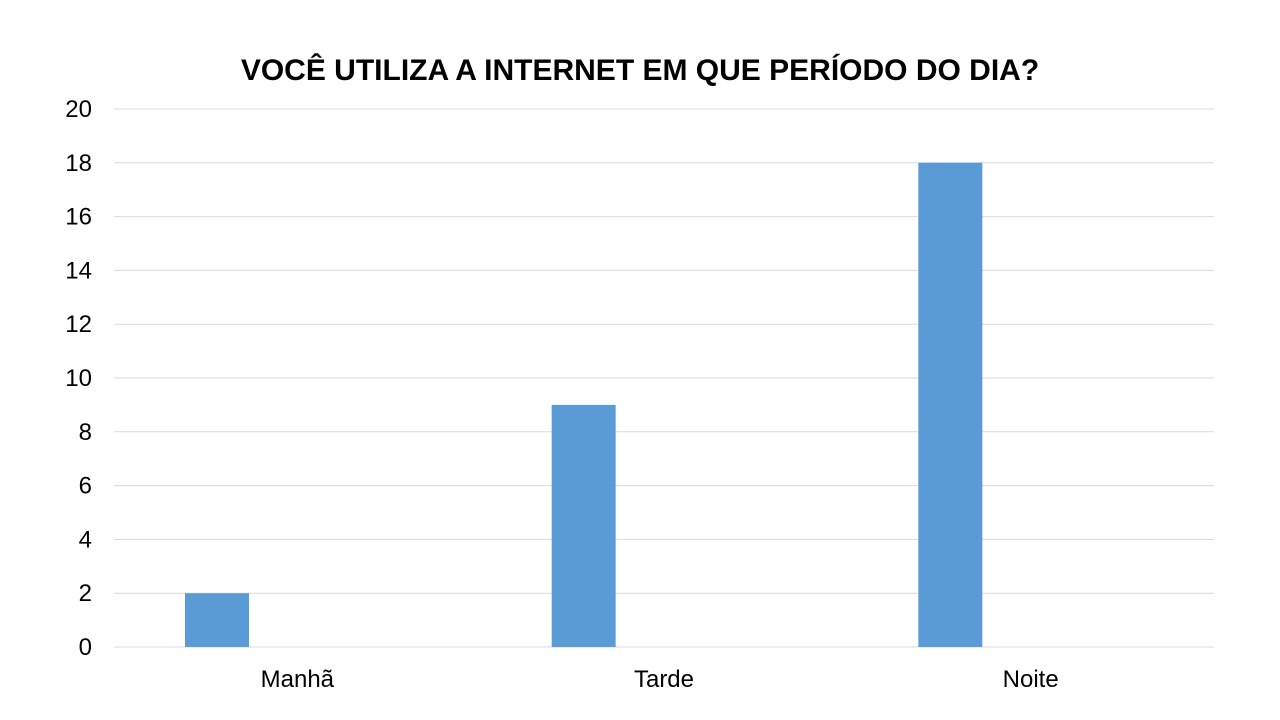 The image size is (1280, 720). Describe the element at coordinates (85, 593) in the screenshot. I see `y-tick-label: 2` at that location.